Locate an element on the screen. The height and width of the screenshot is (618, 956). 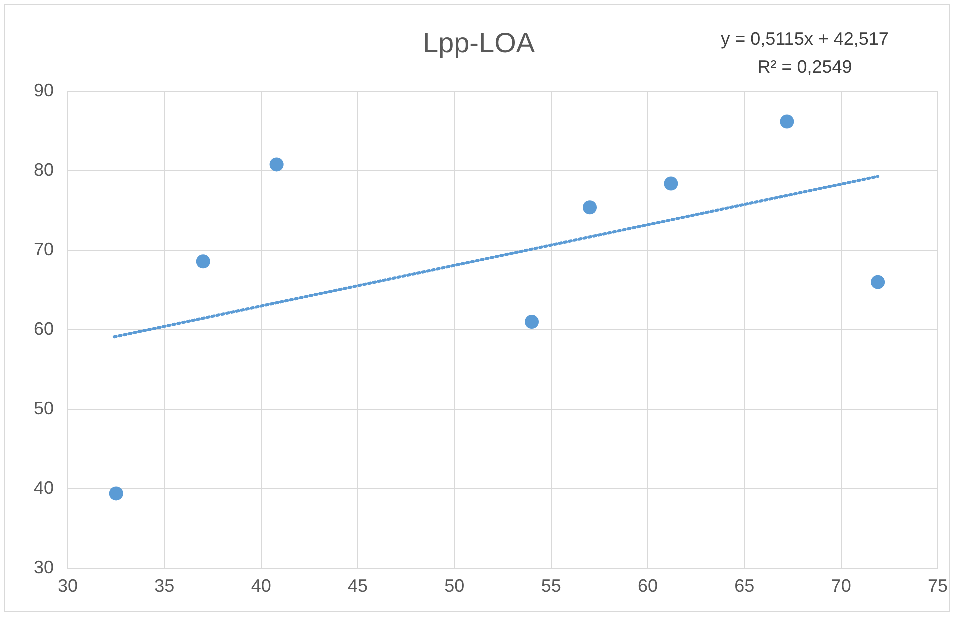
y-tick-label: 50 is located at coordinates (44, 408).